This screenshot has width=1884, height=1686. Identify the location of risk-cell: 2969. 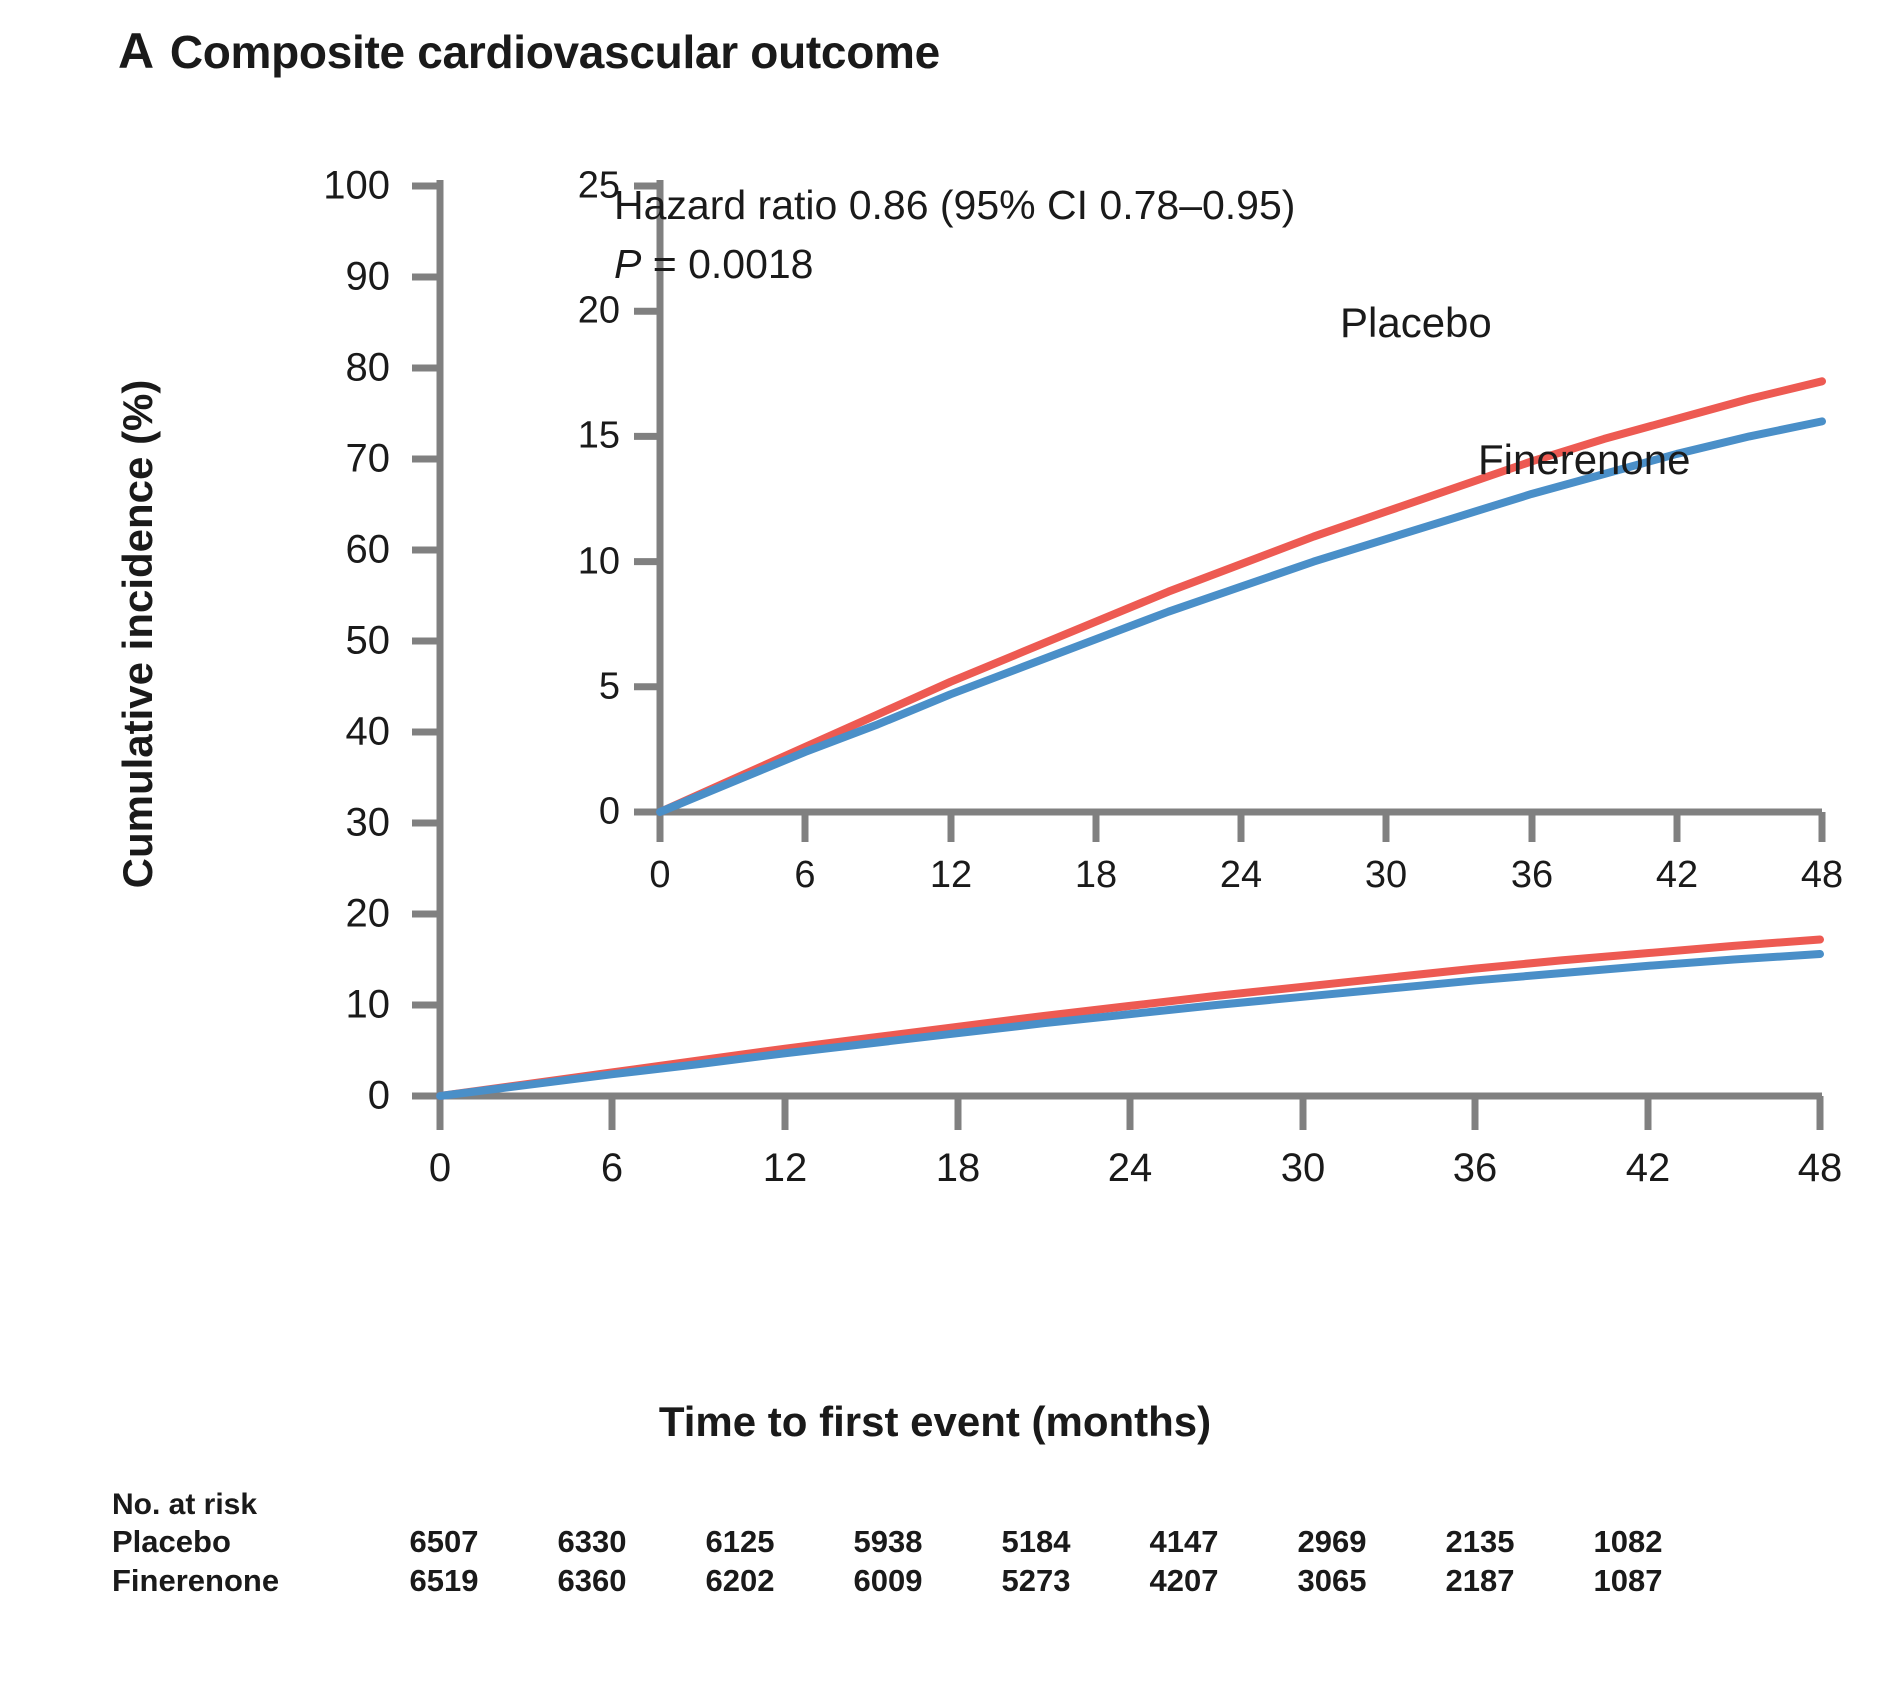
(1332, 1541).